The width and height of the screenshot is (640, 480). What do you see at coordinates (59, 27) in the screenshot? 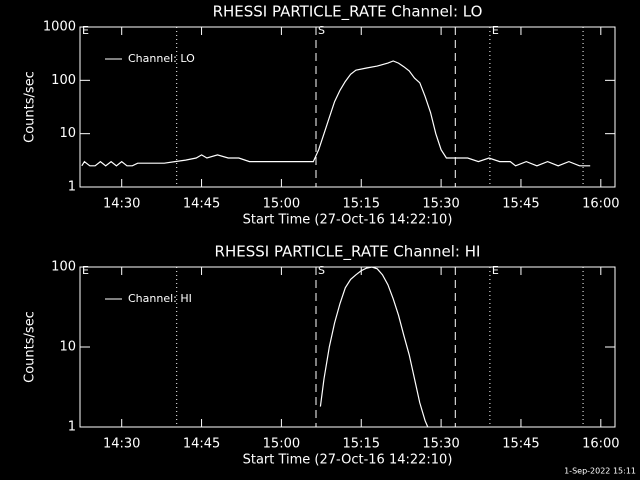
I see `y-tick-label: 1000` at bounding box center [59, 27].